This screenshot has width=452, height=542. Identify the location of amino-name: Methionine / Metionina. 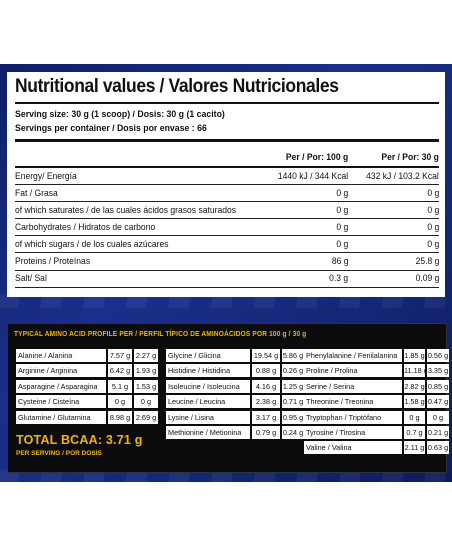
(208, 432).